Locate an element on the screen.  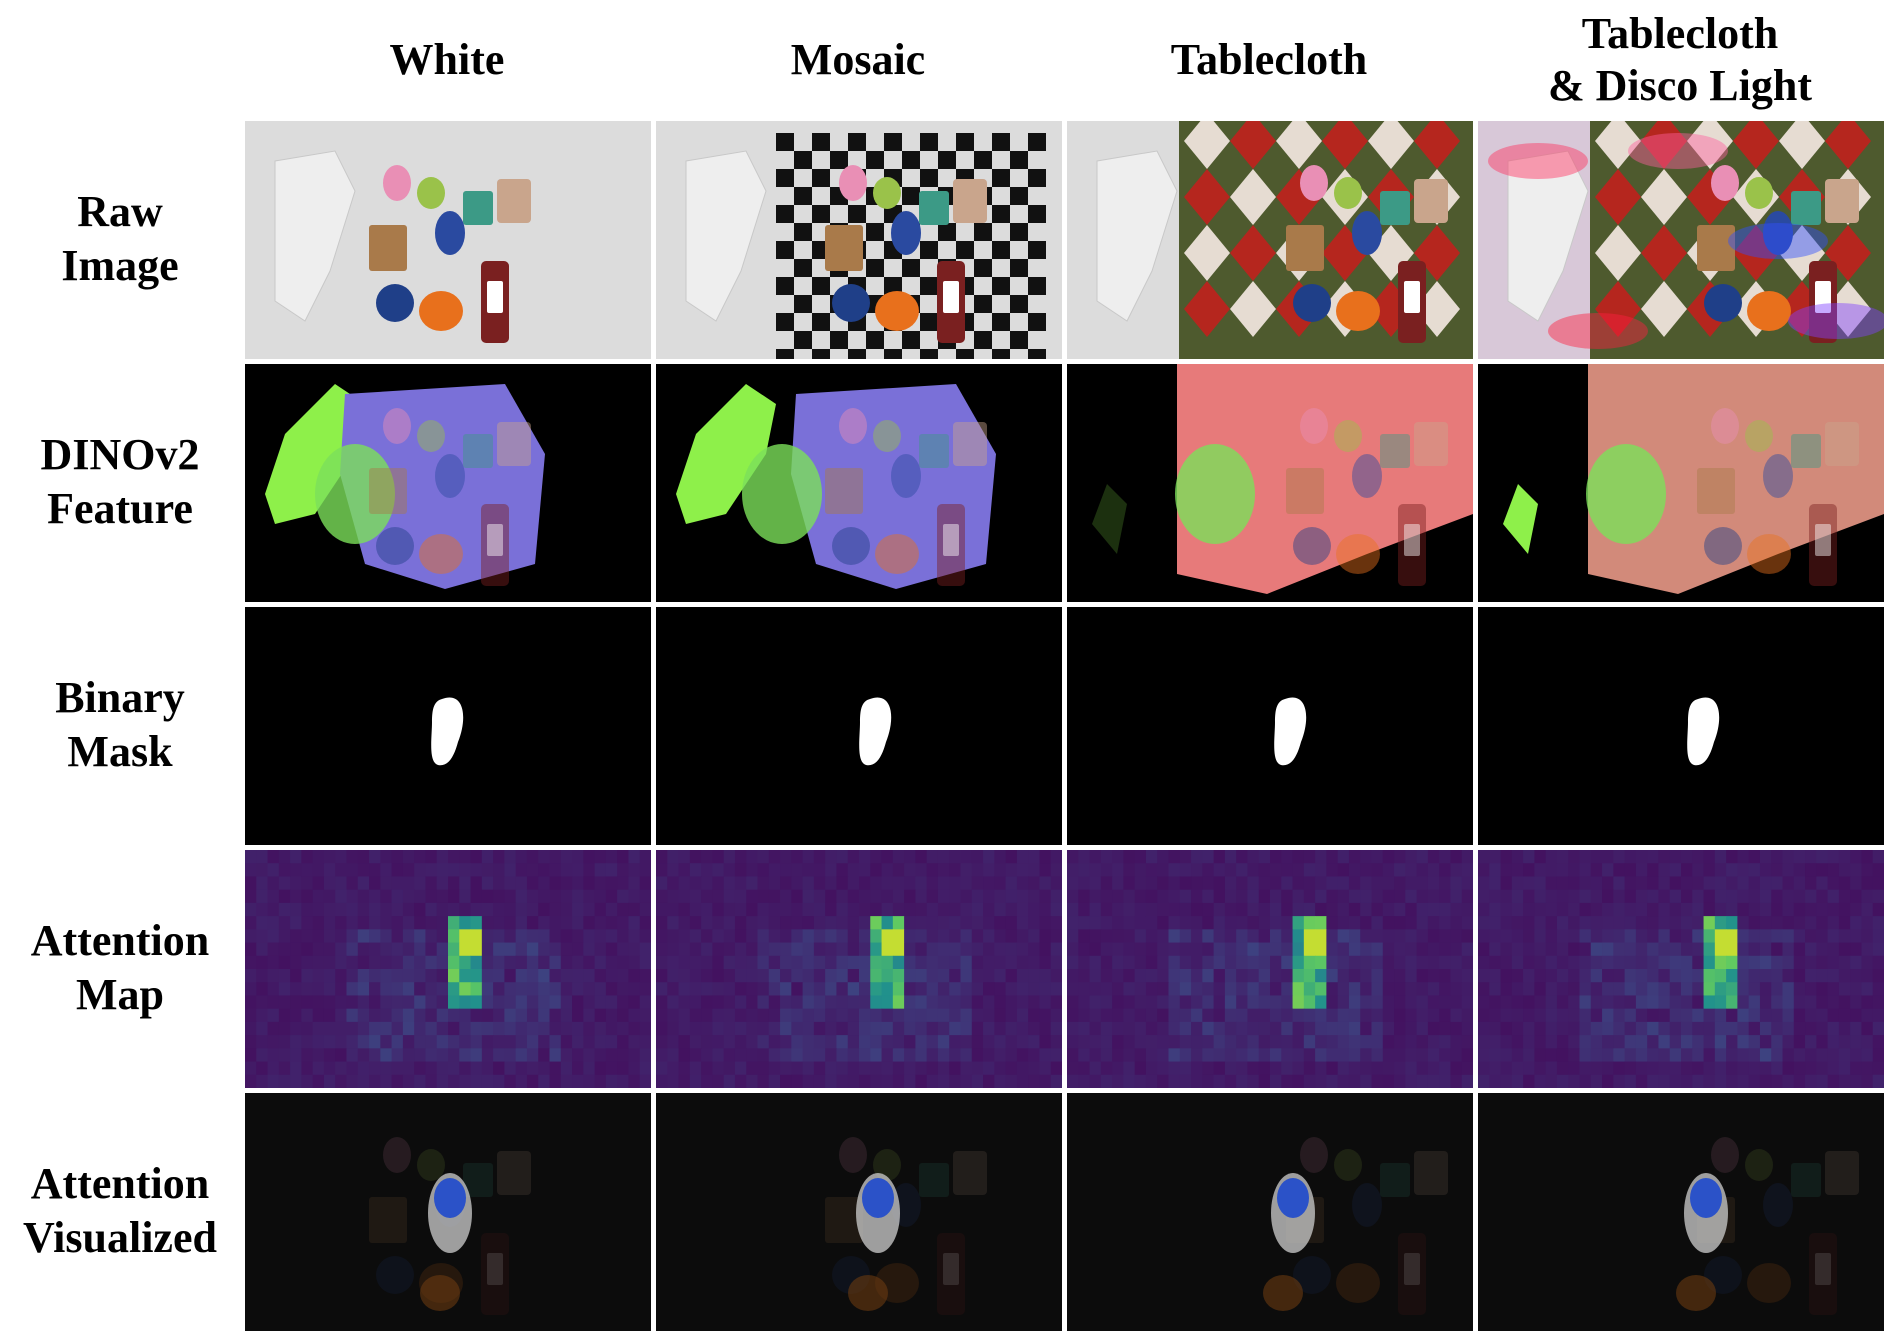
panel-binary-mask-mosaic is located at coordinates (859, 726).